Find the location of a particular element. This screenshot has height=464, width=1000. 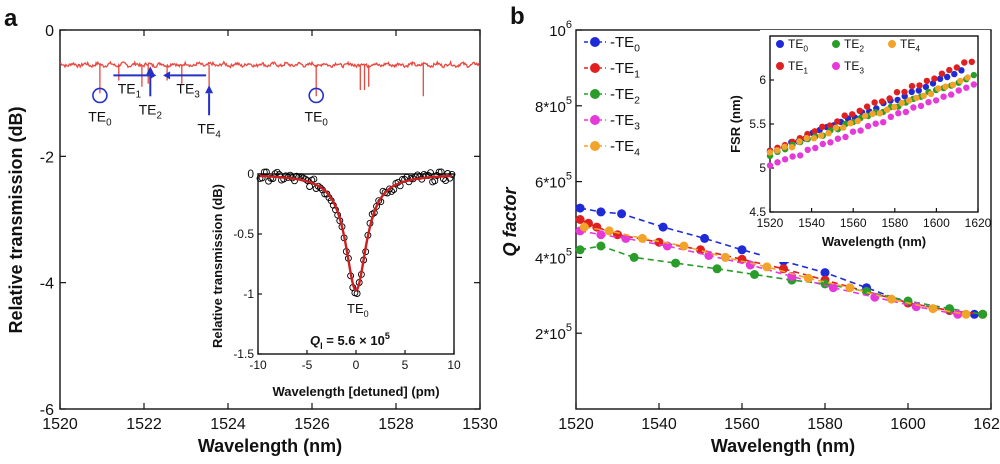

inset-legend-label-te4-base: TE is located at coordinates (907, 44).